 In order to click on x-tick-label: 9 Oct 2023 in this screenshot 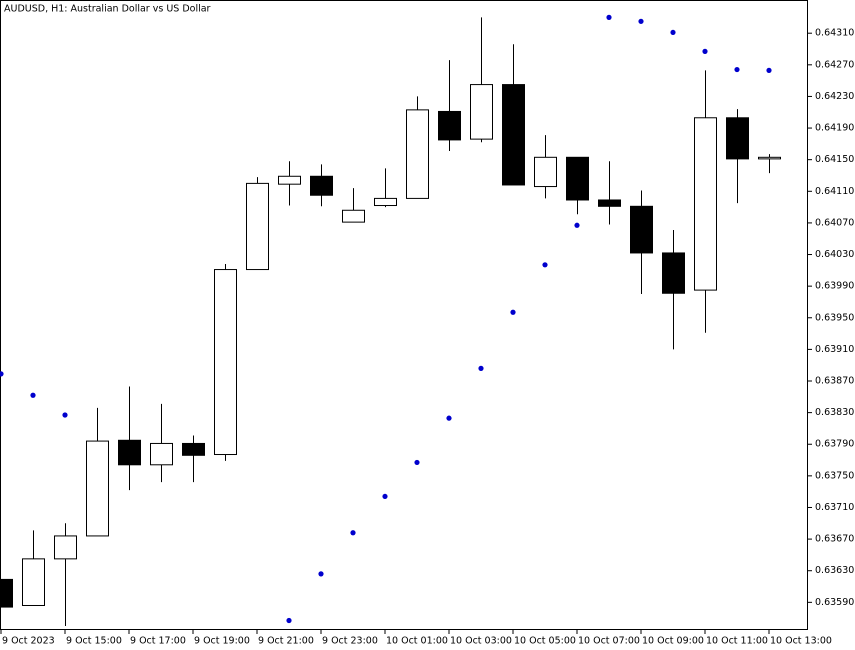, I will do `click(28, 641)`.